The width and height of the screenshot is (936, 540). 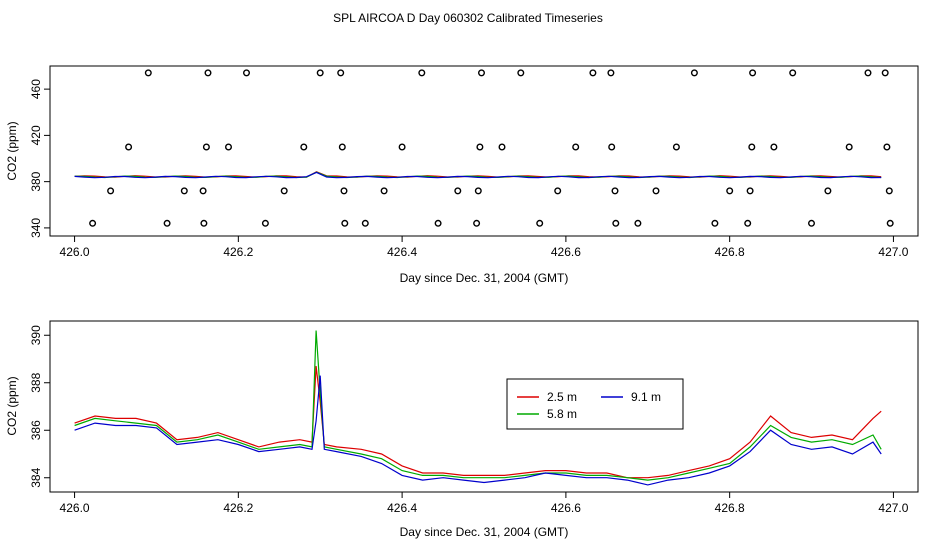 I want to click on x-tick-label: 426.0, so click(x=75, y=252).